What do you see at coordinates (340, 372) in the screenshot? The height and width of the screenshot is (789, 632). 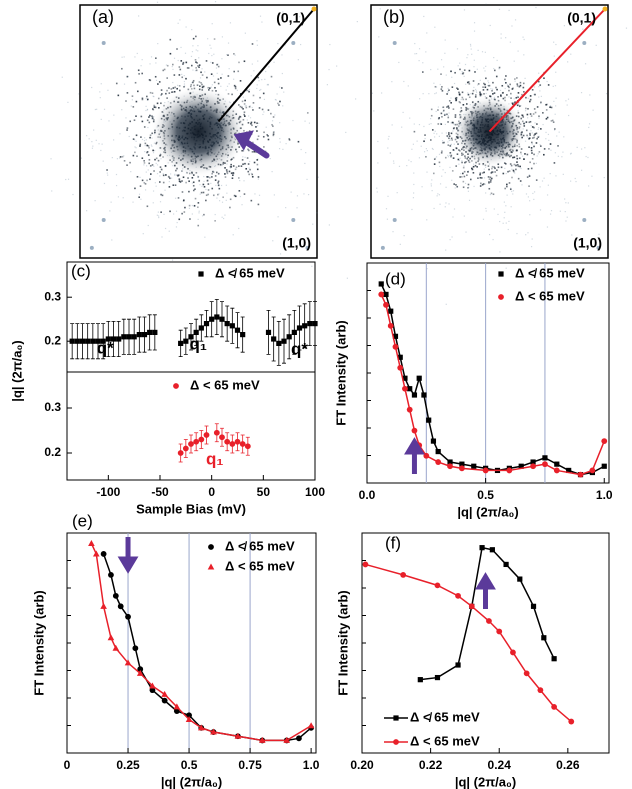 I see `y-axis-label: FT Intensity (arb)` at bounding box center [340, 372].